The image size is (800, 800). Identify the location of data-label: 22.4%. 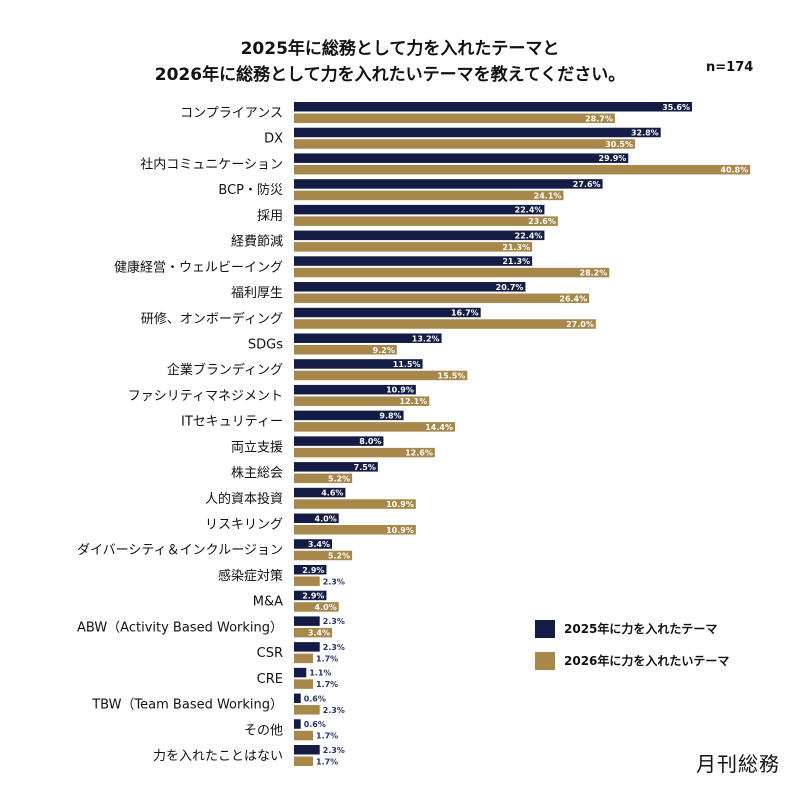
(529, 235).